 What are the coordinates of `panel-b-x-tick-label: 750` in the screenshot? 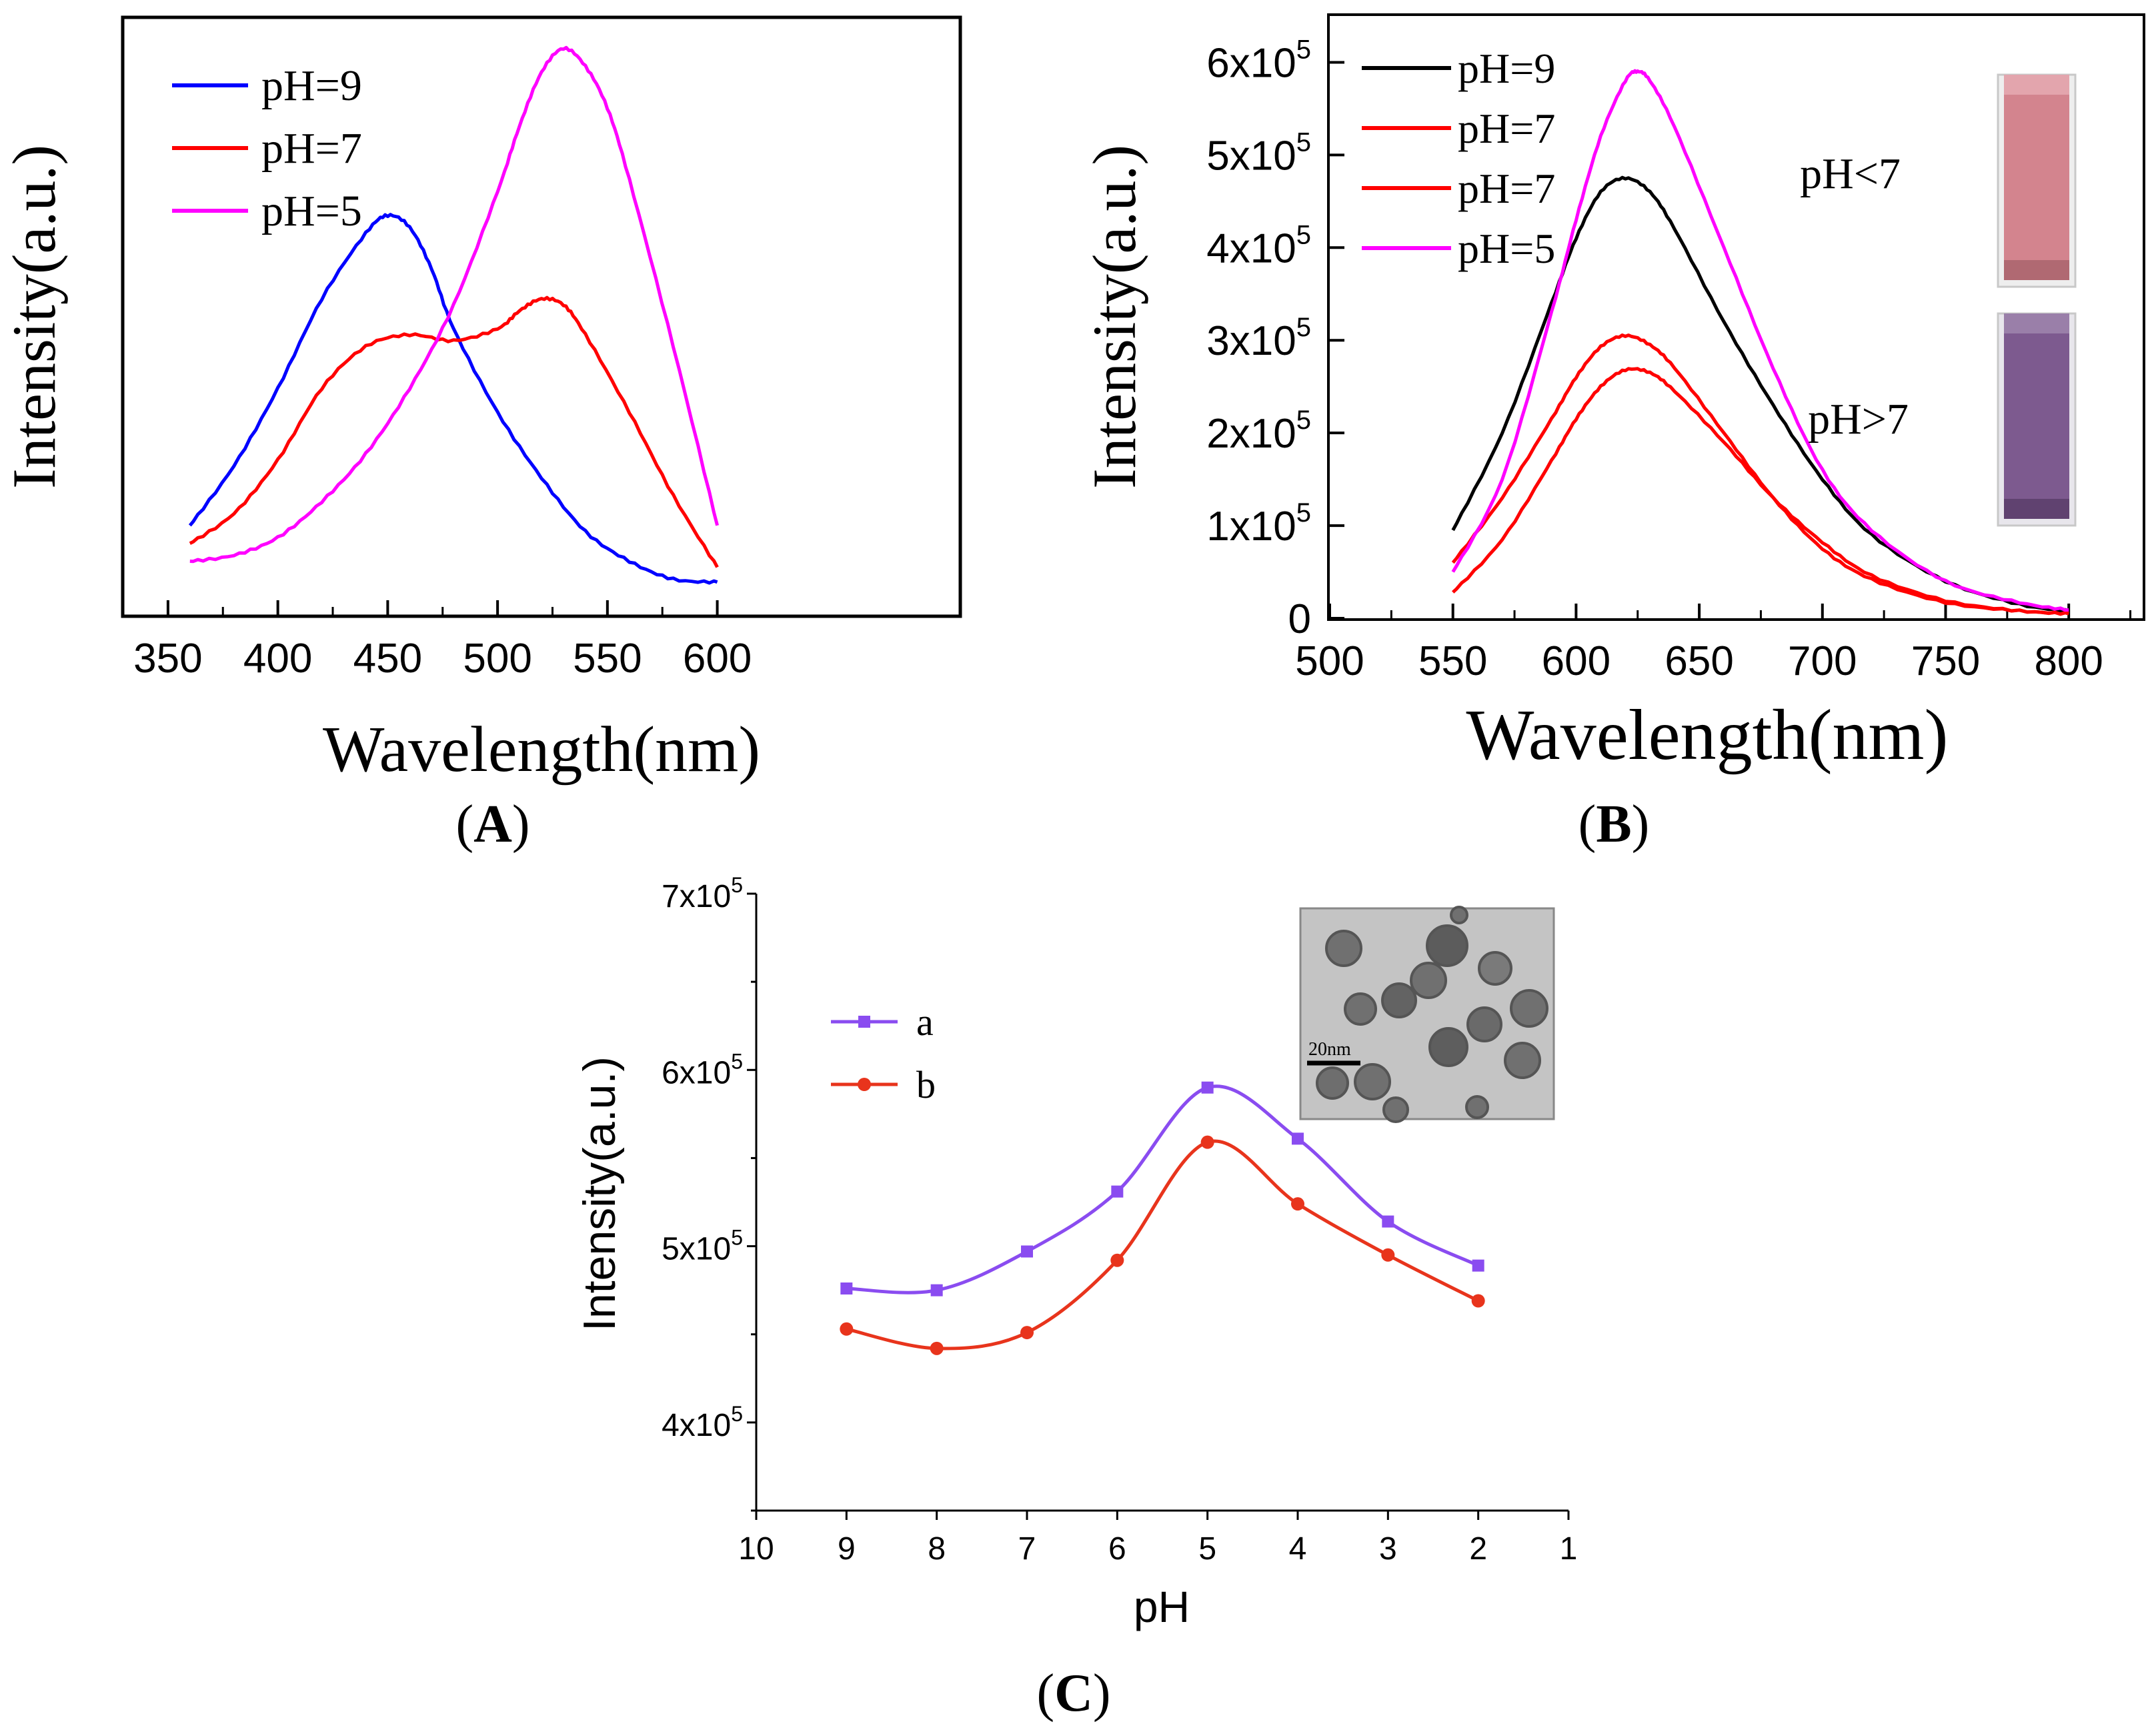 It's located at (1945, 661).